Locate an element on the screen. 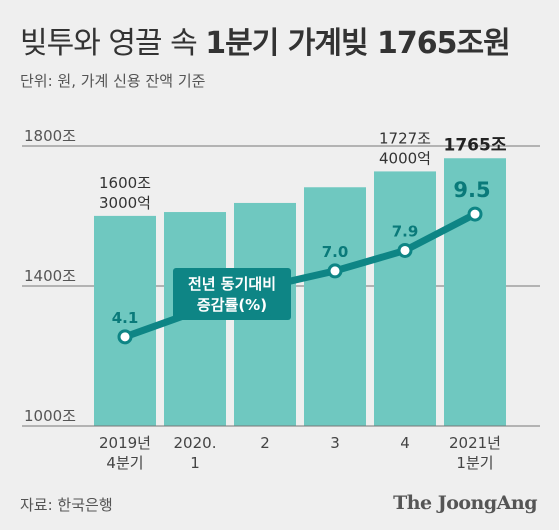 Image resolution: width=559 pixels, height=530 pixels. growth-rate-label: 4.1 is located at coordinates (125, 318).